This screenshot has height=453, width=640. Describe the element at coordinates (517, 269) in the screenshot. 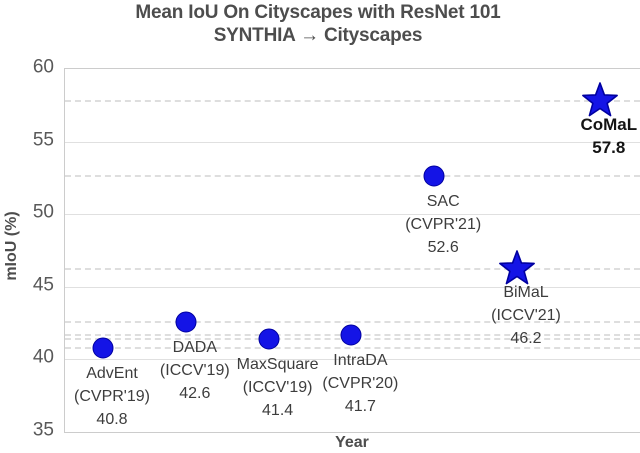

I see `data-point-star-bimal` at that location.